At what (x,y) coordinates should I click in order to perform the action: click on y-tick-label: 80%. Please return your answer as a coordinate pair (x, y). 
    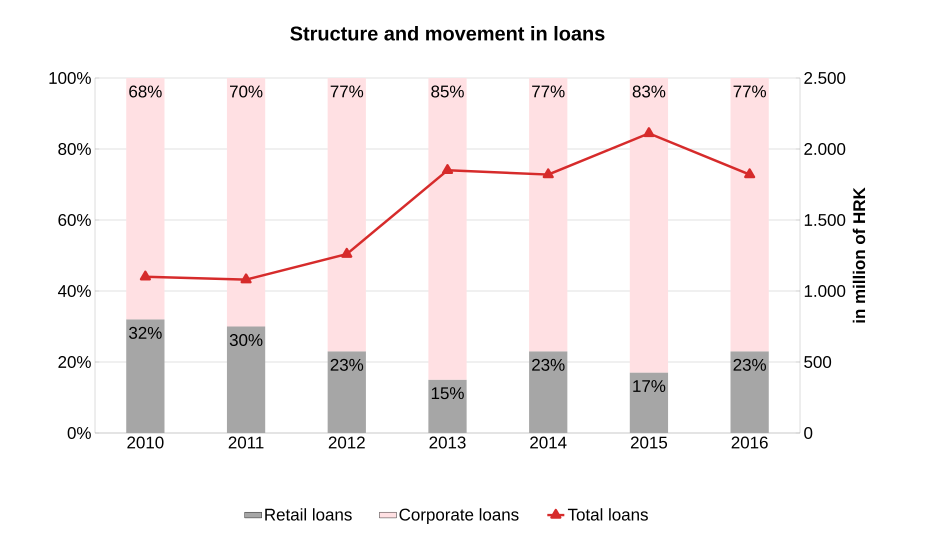
    Looking at the image, I should click on (74, 149).